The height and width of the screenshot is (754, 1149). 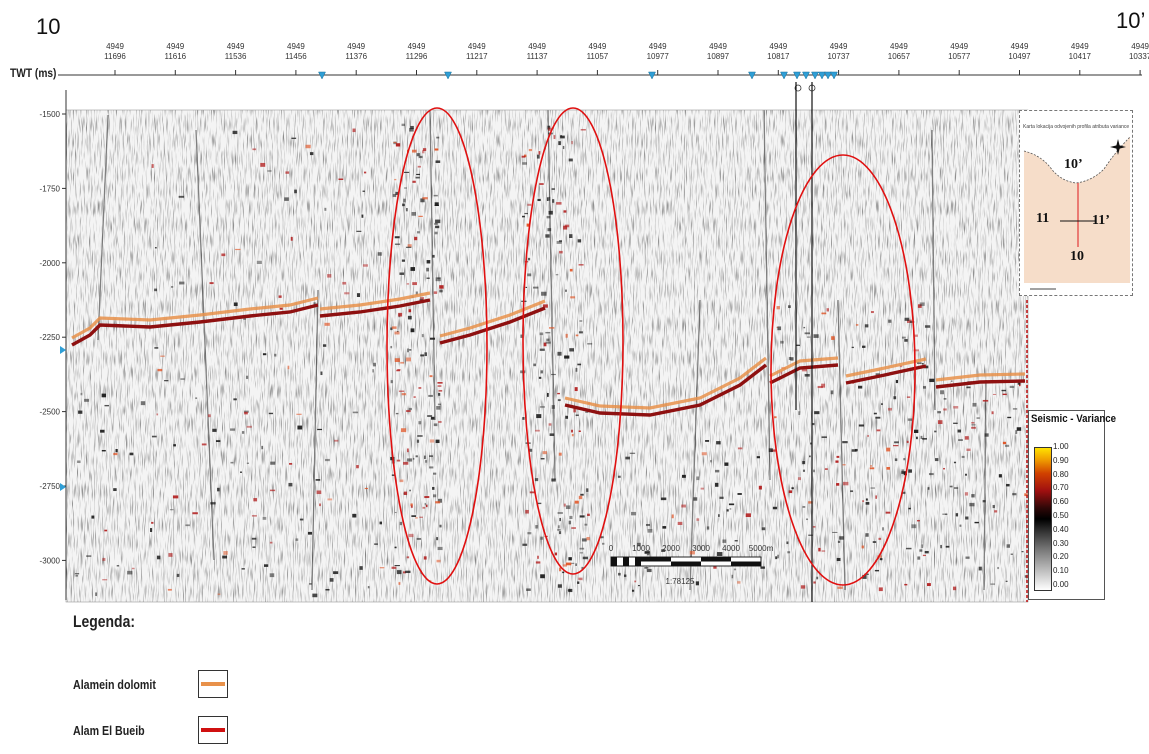 I want to click on y-tick-label: -1500, so click(x=50, y=114).